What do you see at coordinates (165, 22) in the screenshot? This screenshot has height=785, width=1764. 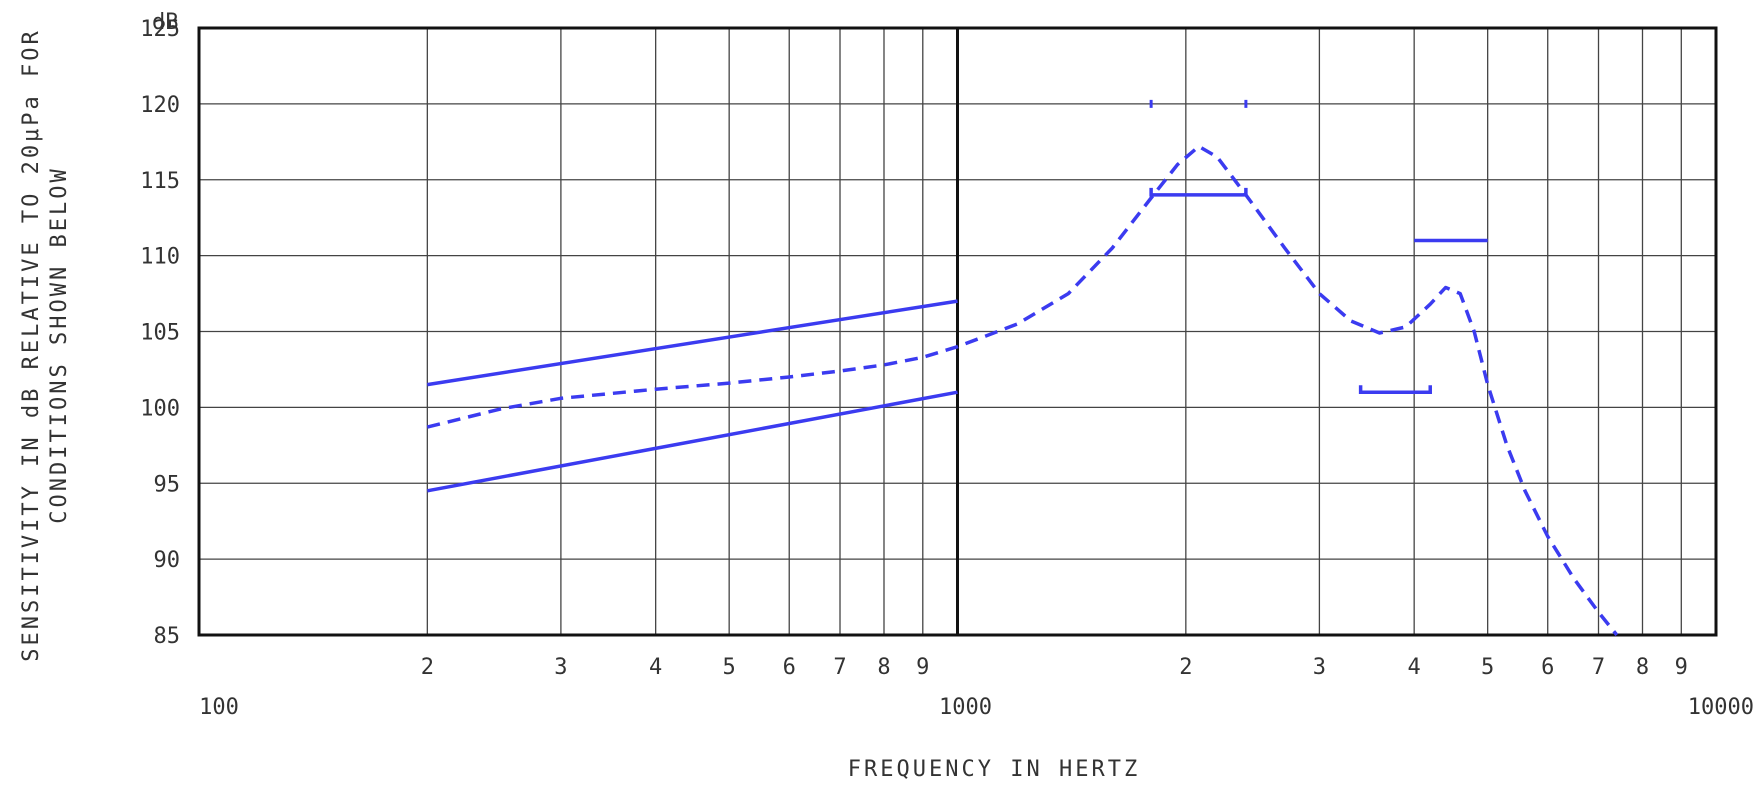 I see `y-unit-label: dB` at bounding box center [165, 22].